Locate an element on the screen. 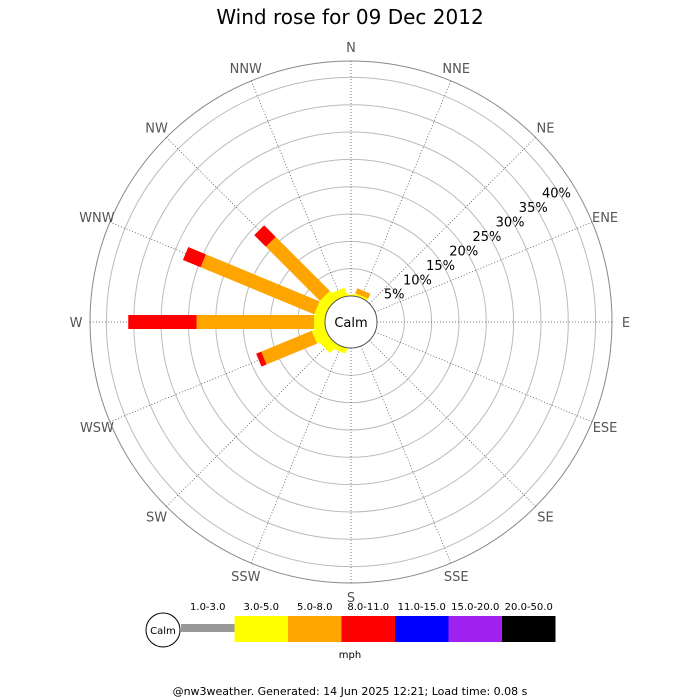 The height and width of the screenshot is (700, 700). wind-bars is located at coordinates (249, 296).